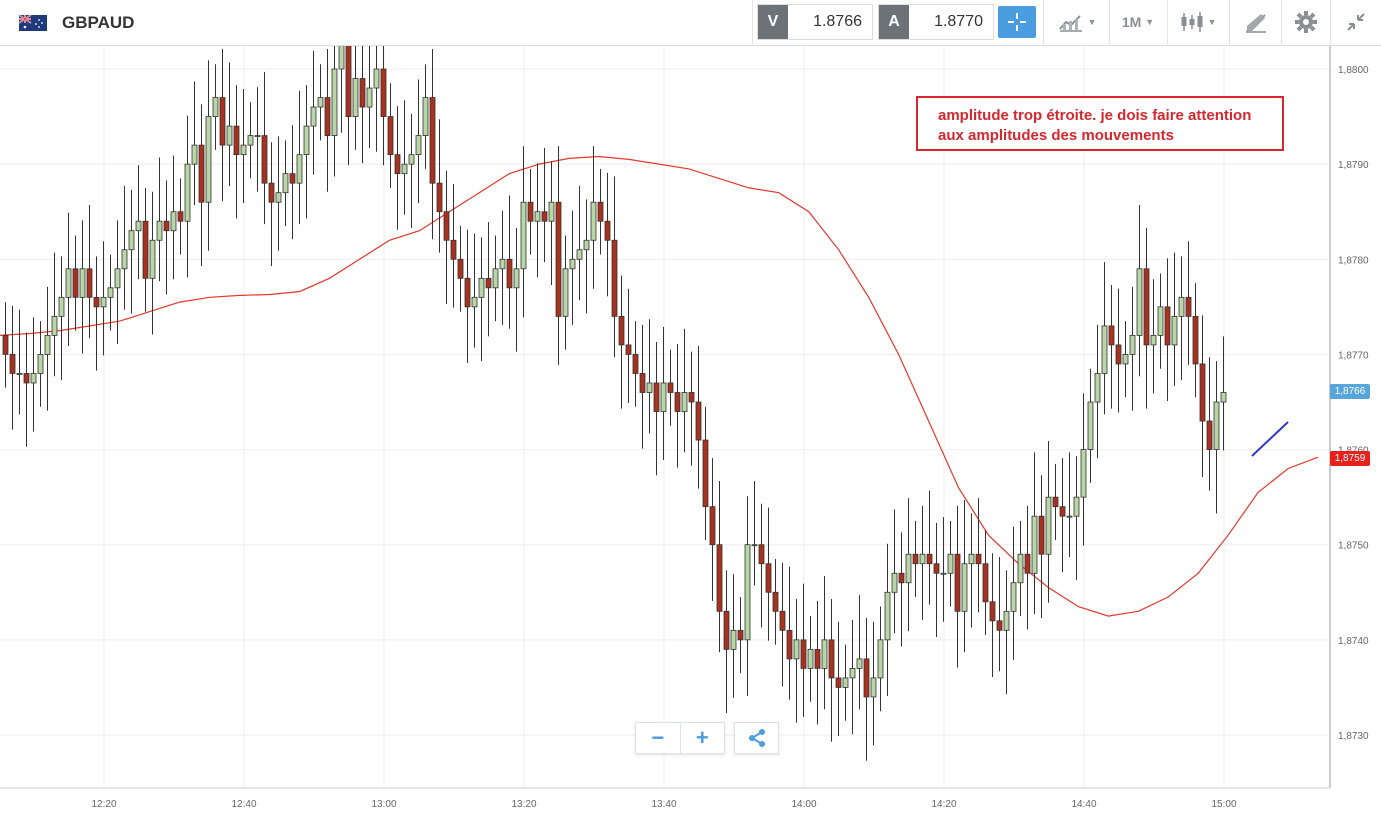 The width and height of the screenshot is (1381, 818). What do you see at coordinates (702, 738) in the screenshot?
I see `zoom-in-button: +` at bounding box center [702, 738].